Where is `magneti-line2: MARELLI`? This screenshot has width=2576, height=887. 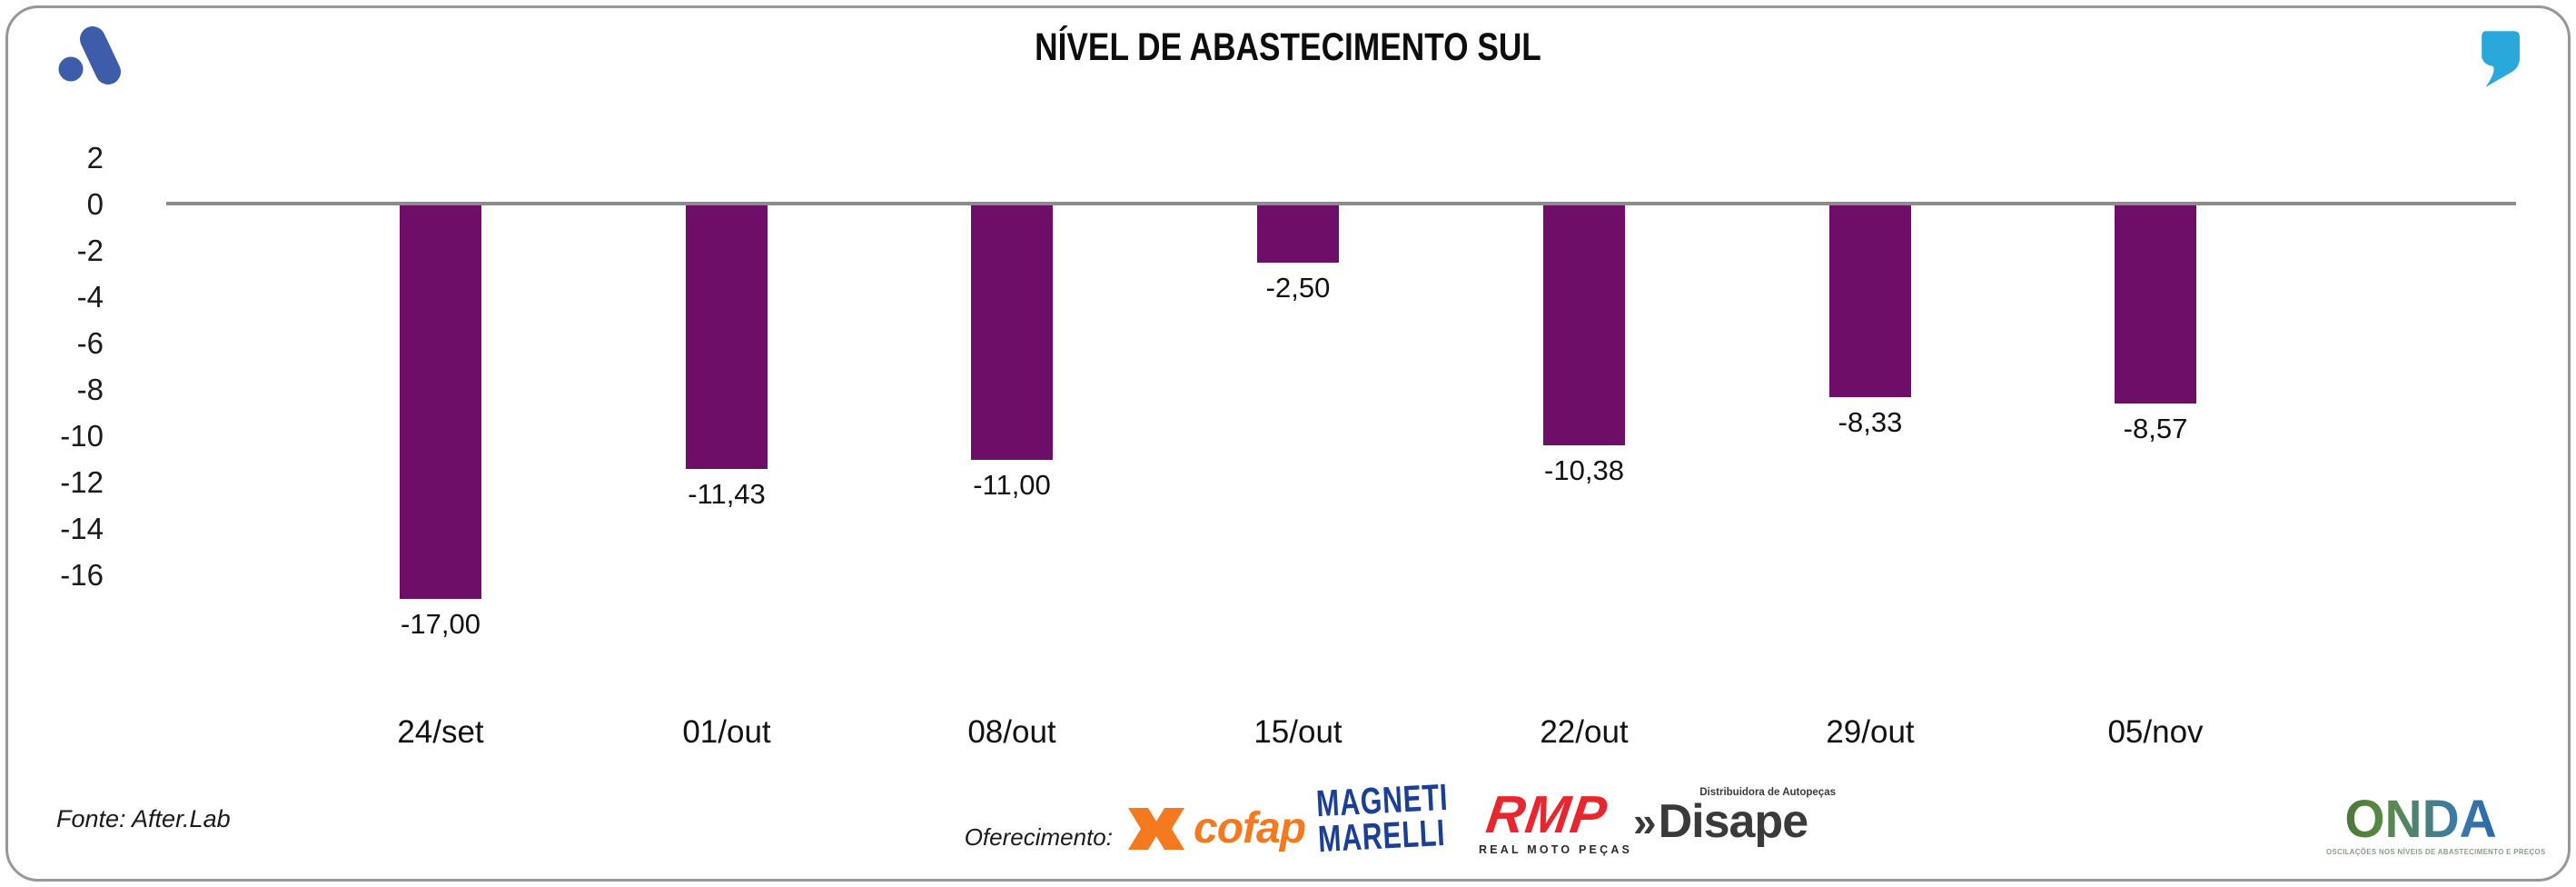
magneti-line2: MARELLI is located at coordinates (1381, 836).